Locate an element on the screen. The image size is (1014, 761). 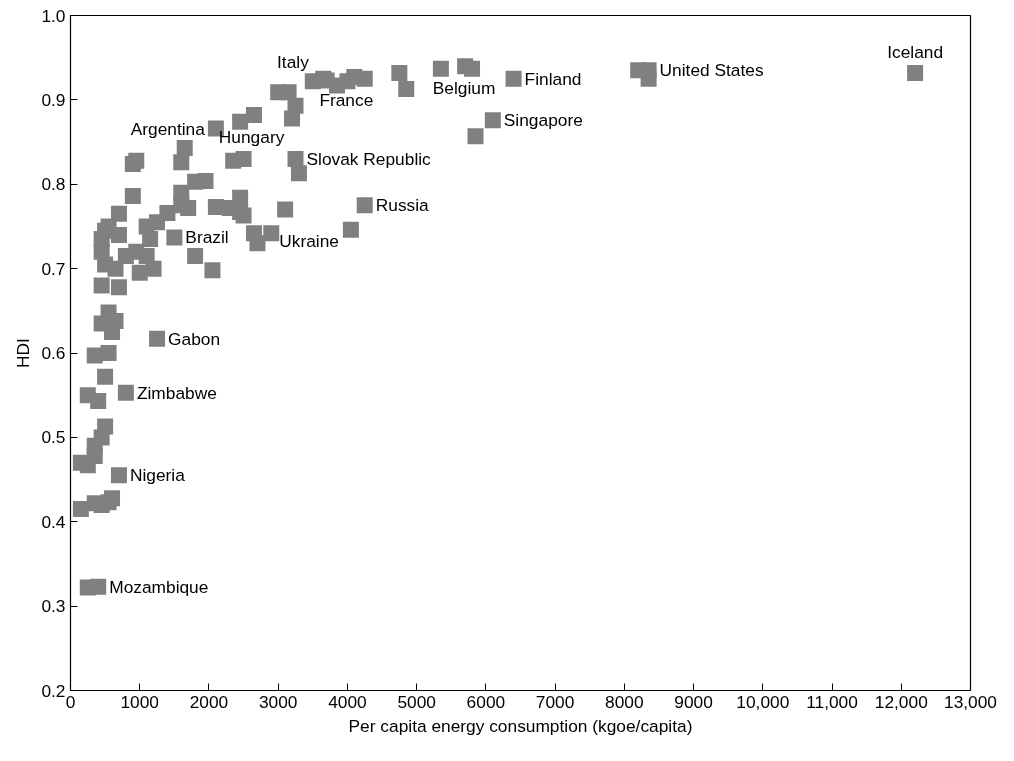
x-tick-label: 5000 is located at coordinates (416, 701).